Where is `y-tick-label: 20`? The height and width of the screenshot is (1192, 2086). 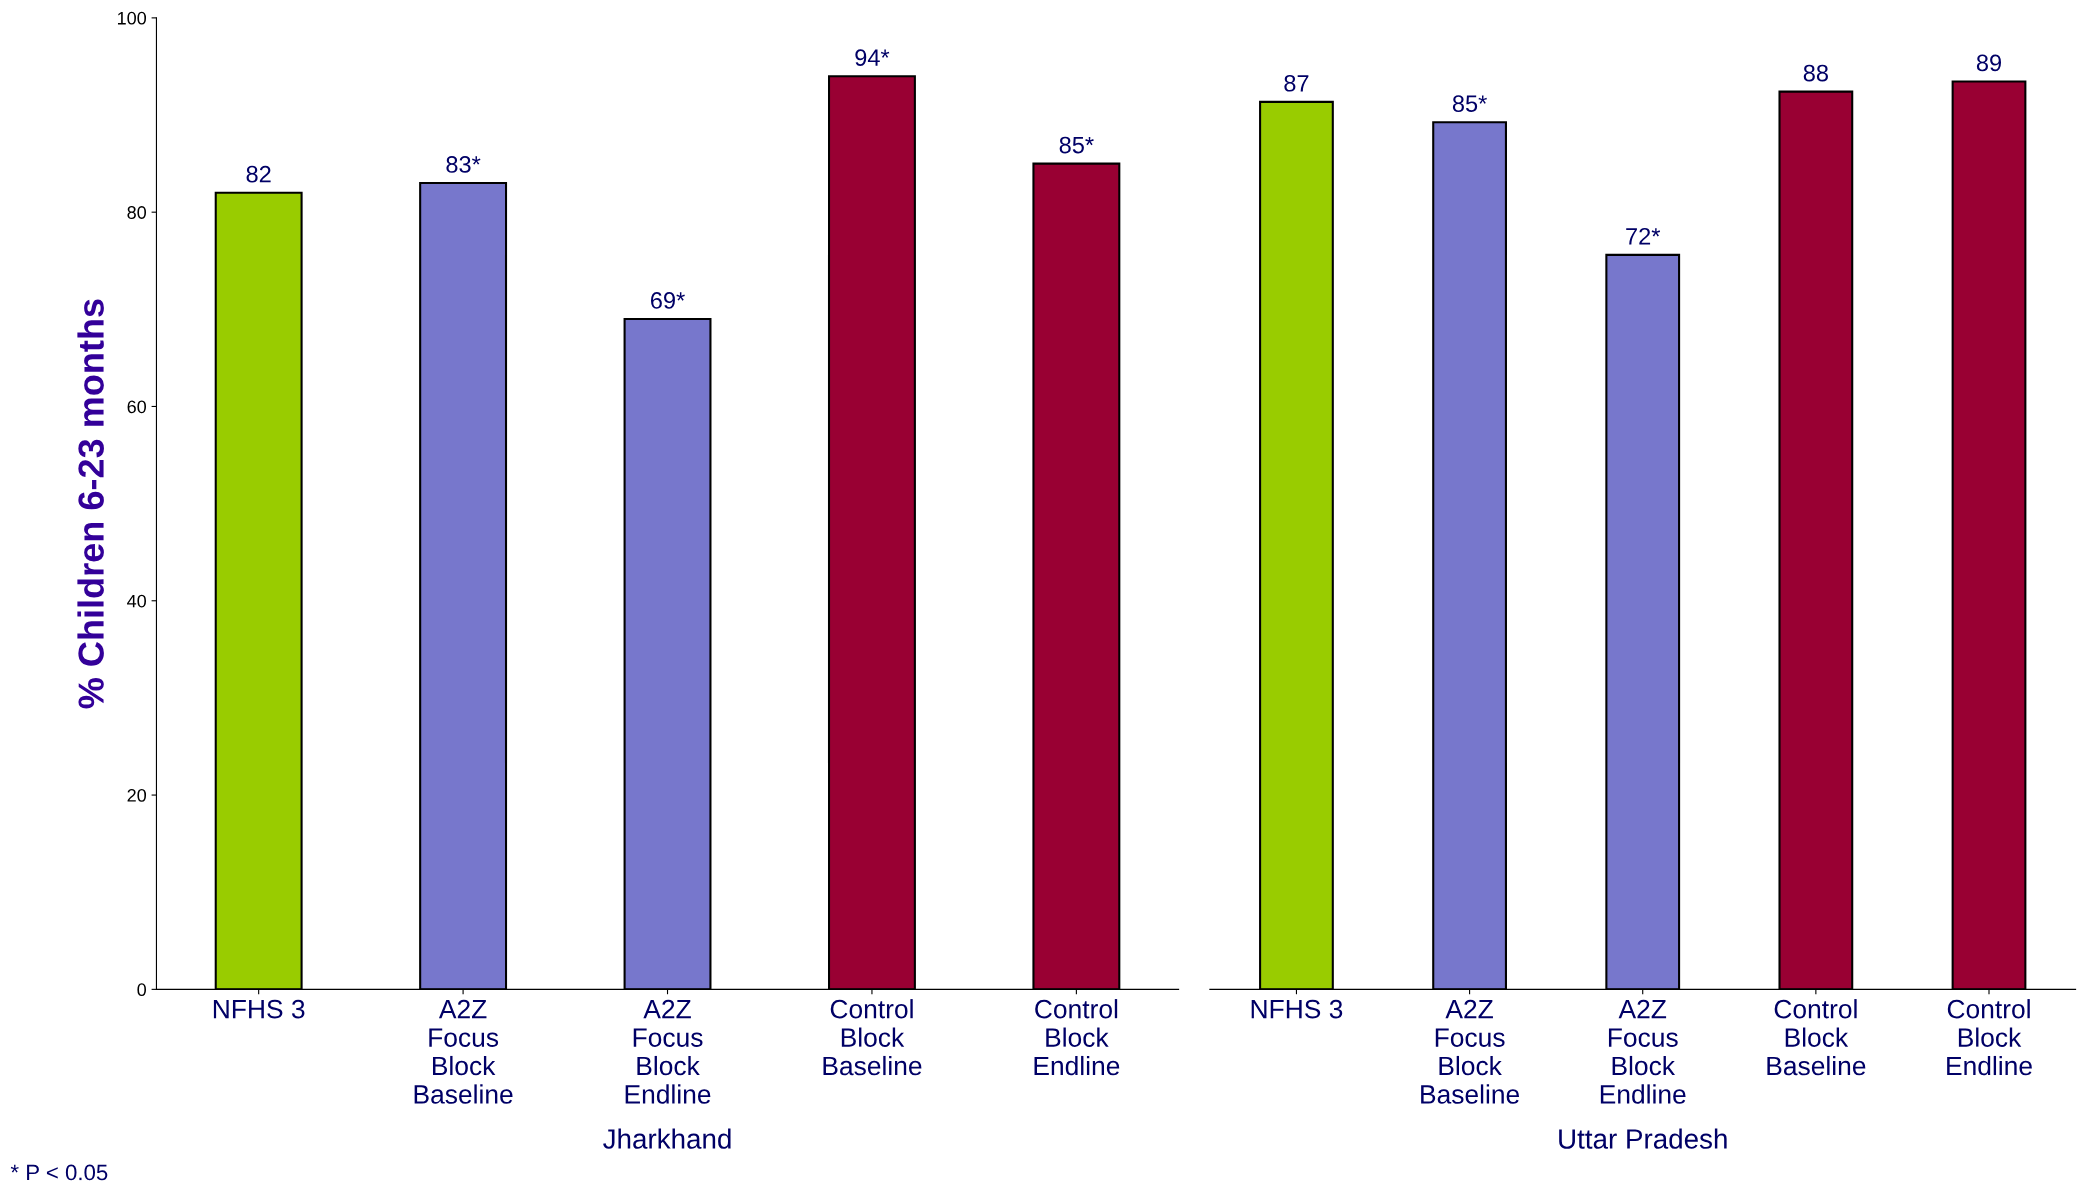
y-tick-label: 20 is located at coordinates (137, 795).